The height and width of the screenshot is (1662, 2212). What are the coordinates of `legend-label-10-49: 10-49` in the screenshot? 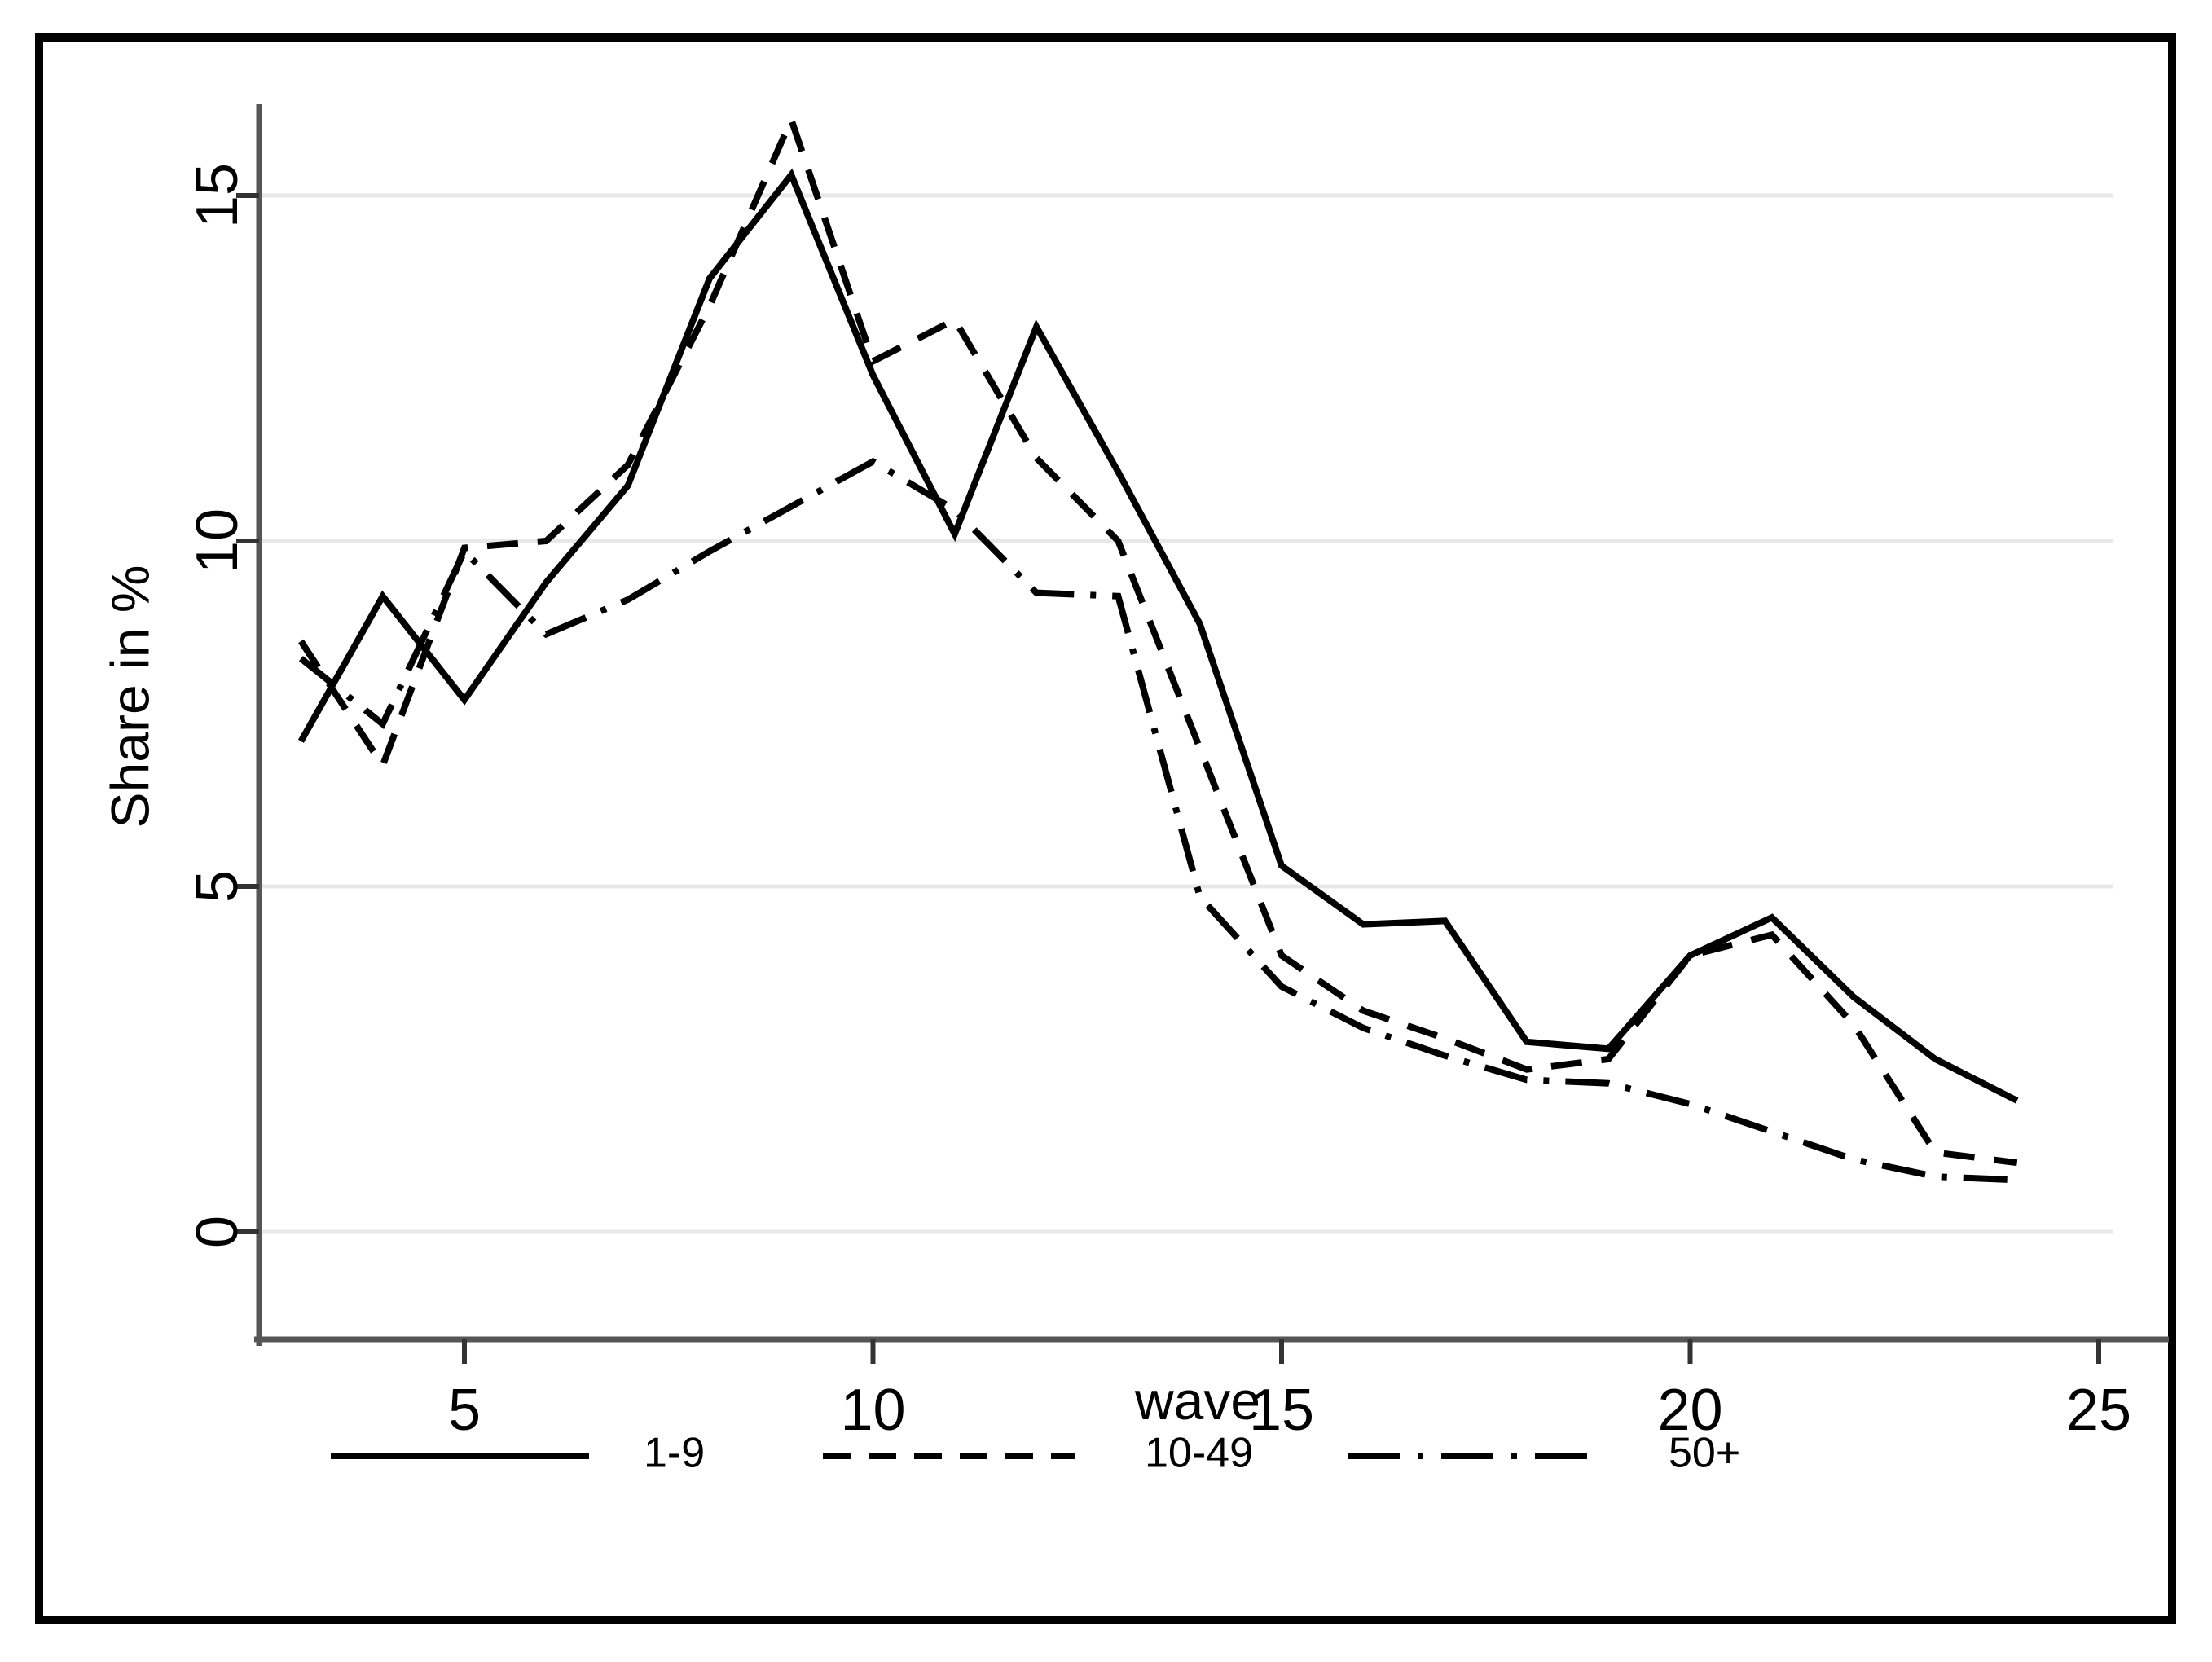 It's located at (1199, 1453).